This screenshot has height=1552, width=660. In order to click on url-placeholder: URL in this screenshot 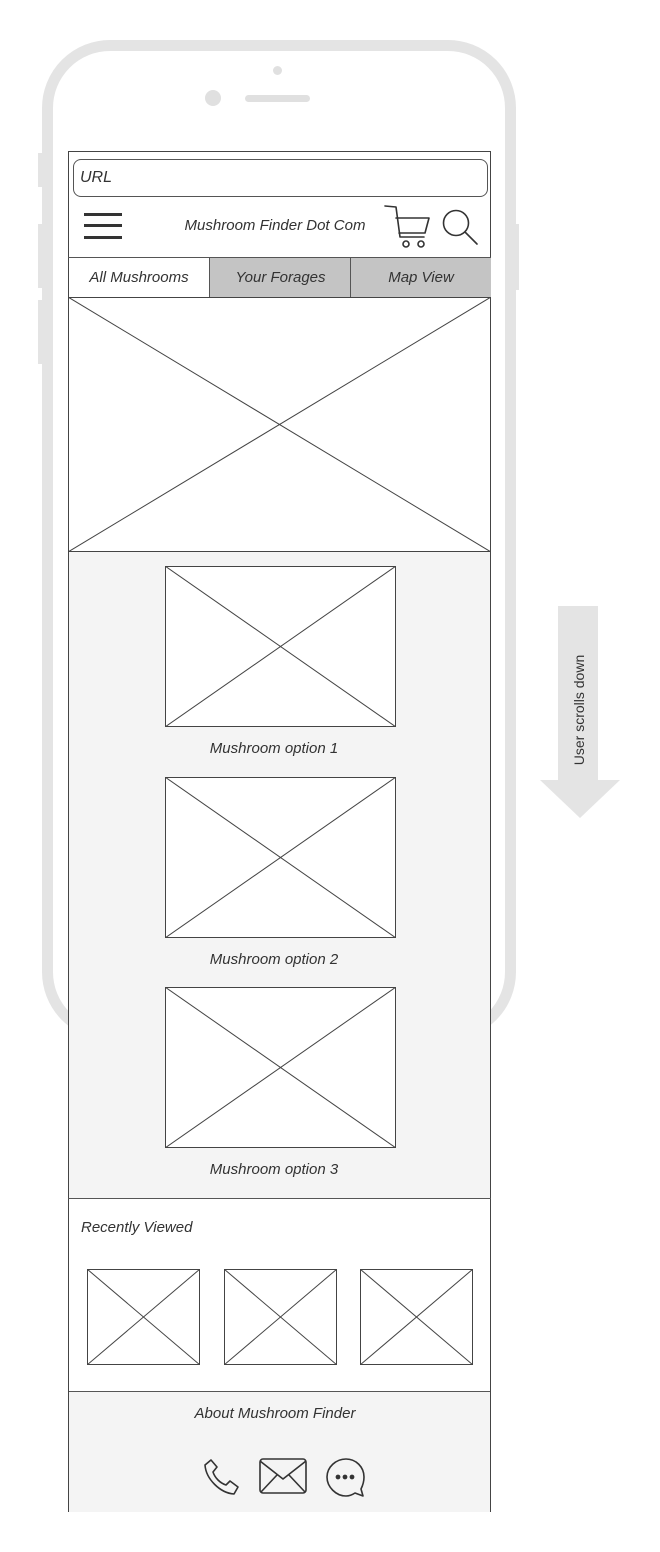, I will do `click(96, 177)`.